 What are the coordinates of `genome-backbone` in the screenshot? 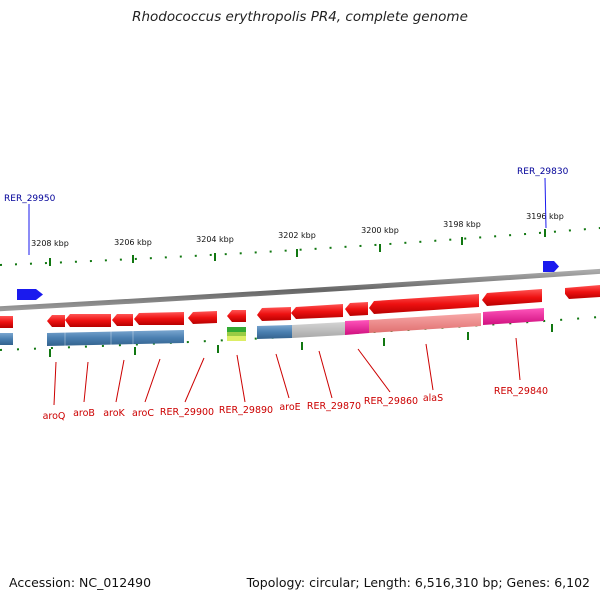 It's located at (300, 290).